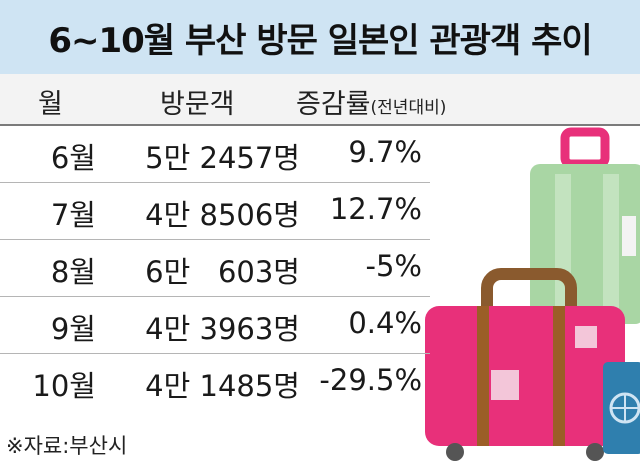 The width and height of the screenshot is (640, 465). What do you see at coordinates (375, 209) in the screenshot?
I see `cell-rate: 12.7%` at bounding box center [375, 209].